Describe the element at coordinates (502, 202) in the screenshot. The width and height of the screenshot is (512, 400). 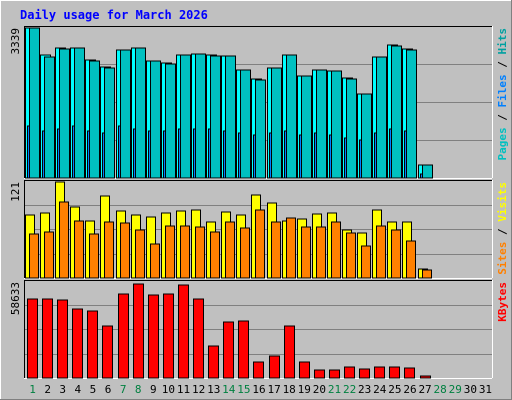
I see `legend-entry: Visits` at that location.